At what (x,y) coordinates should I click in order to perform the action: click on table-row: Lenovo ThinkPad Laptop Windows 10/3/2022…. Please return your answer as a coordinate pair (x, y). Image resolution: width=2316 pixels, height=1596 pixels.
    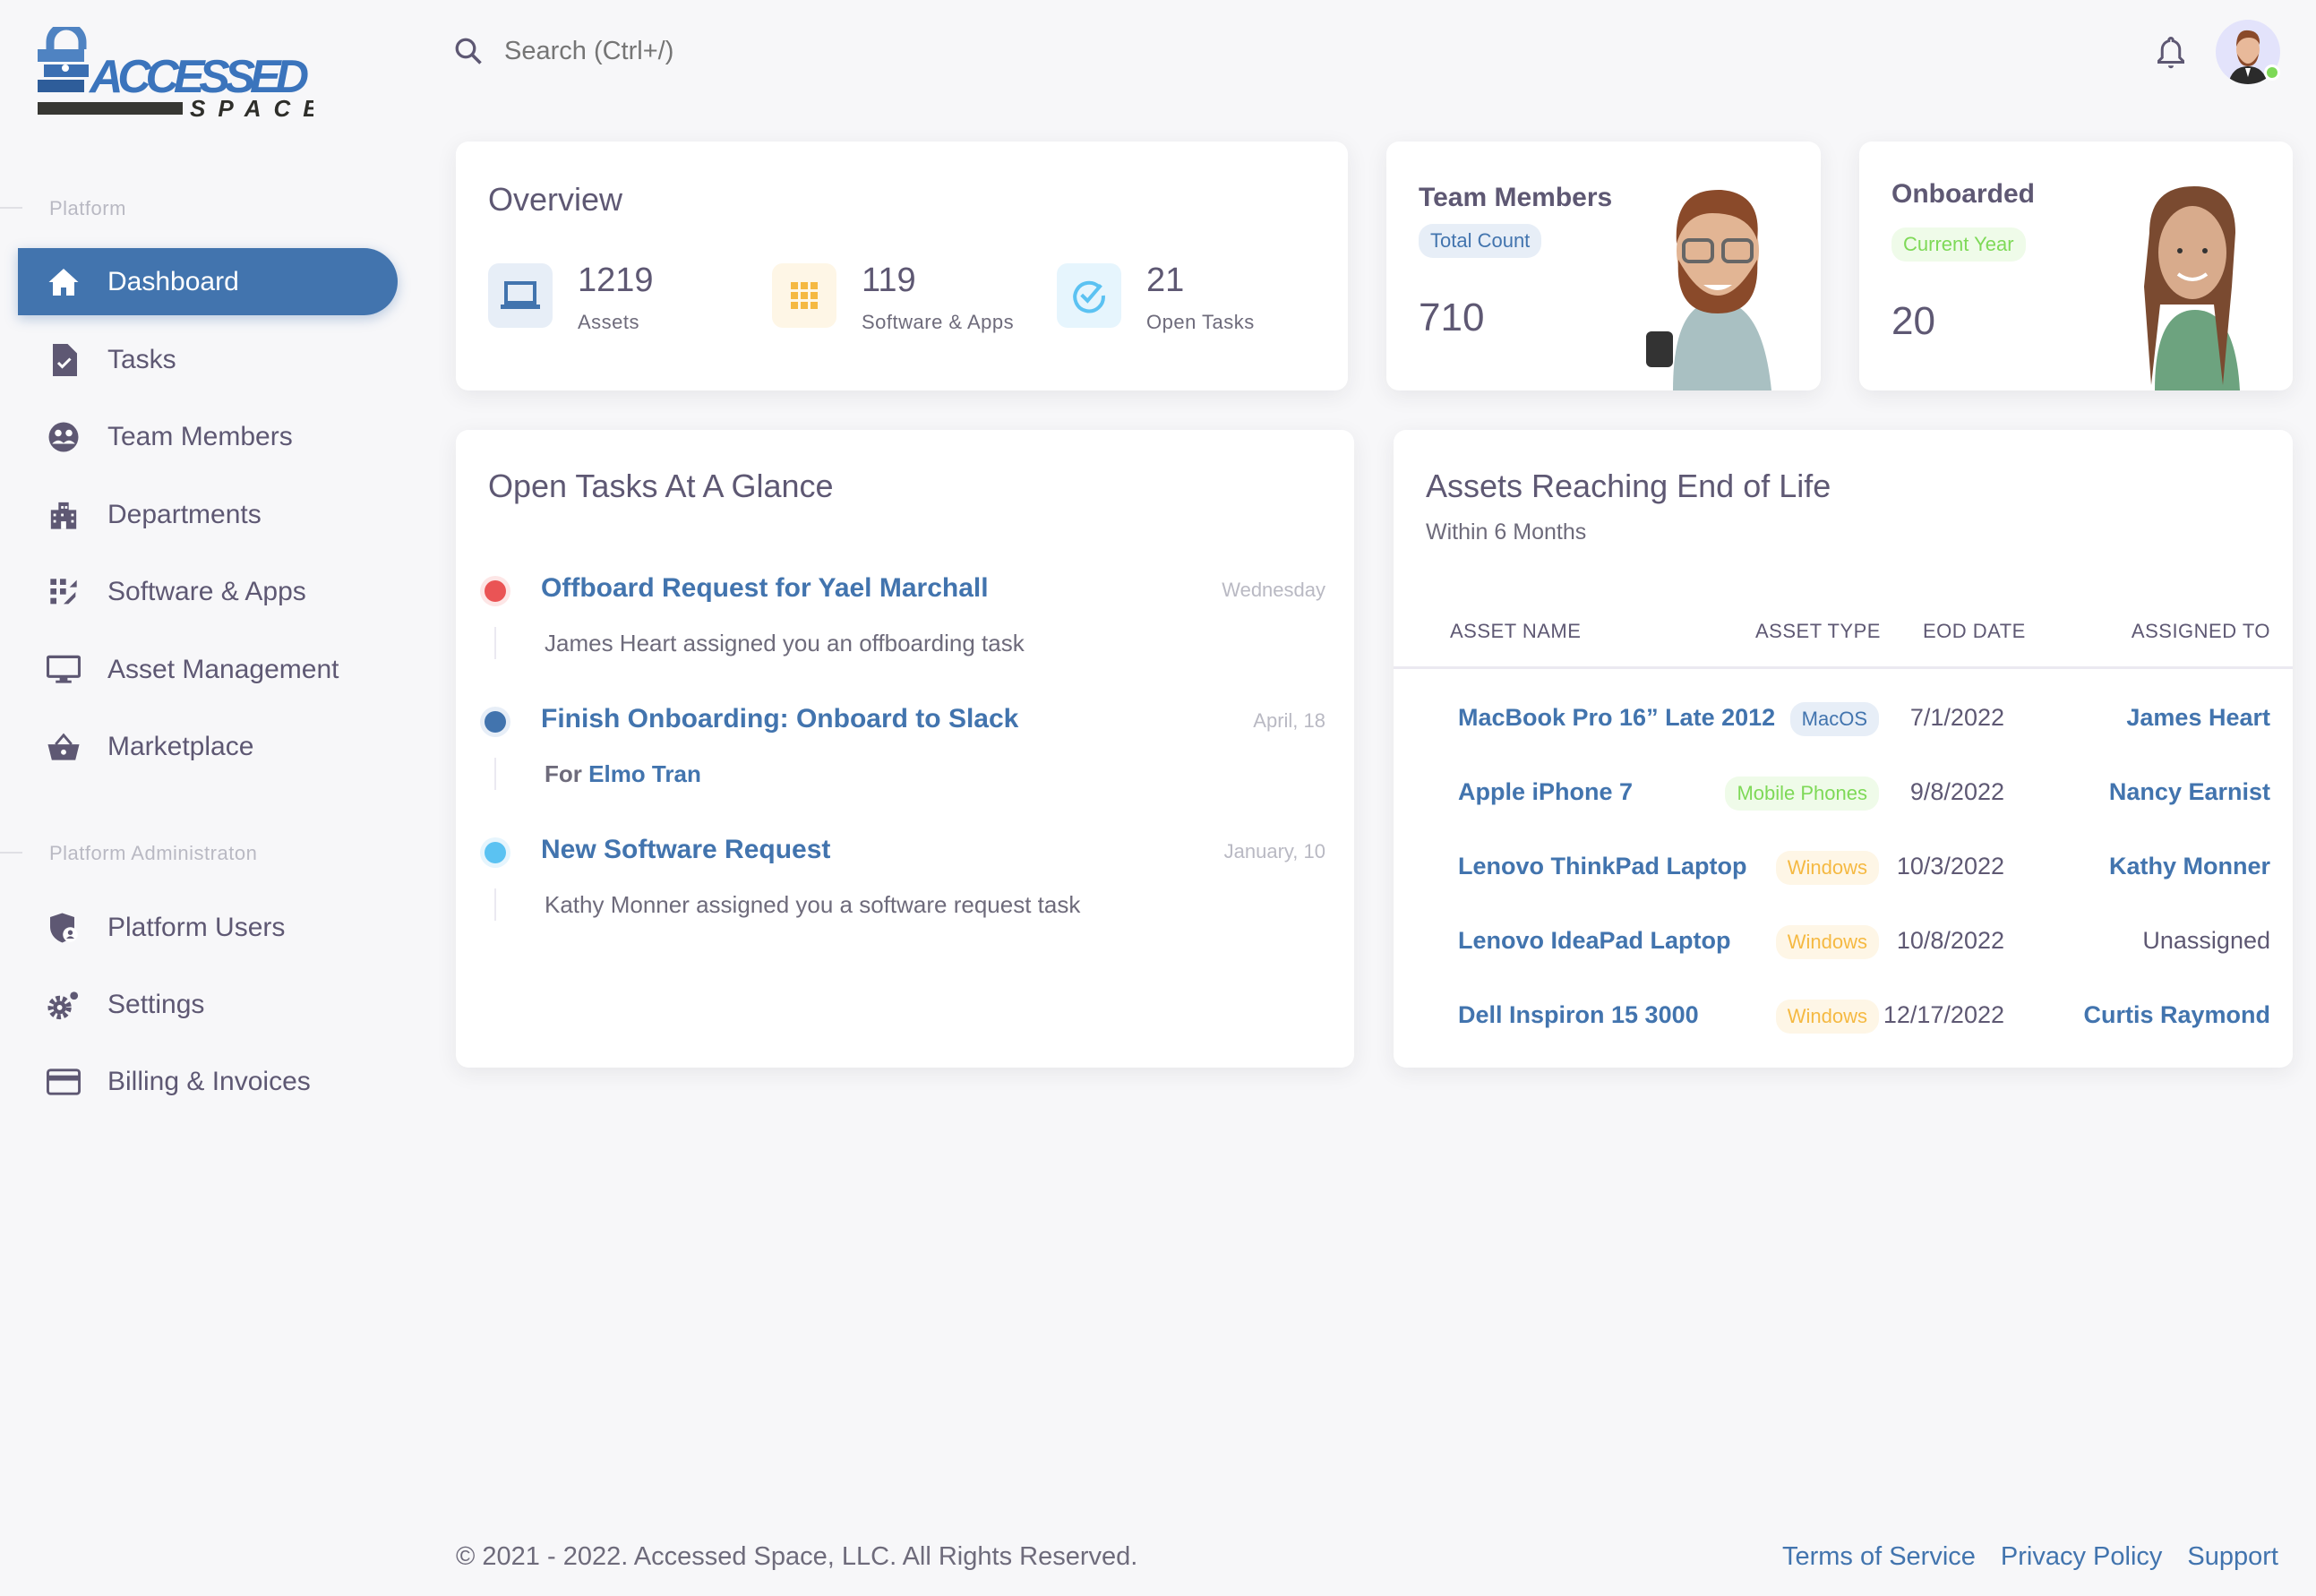
    Looking at the image, I should click on (1843, 867).